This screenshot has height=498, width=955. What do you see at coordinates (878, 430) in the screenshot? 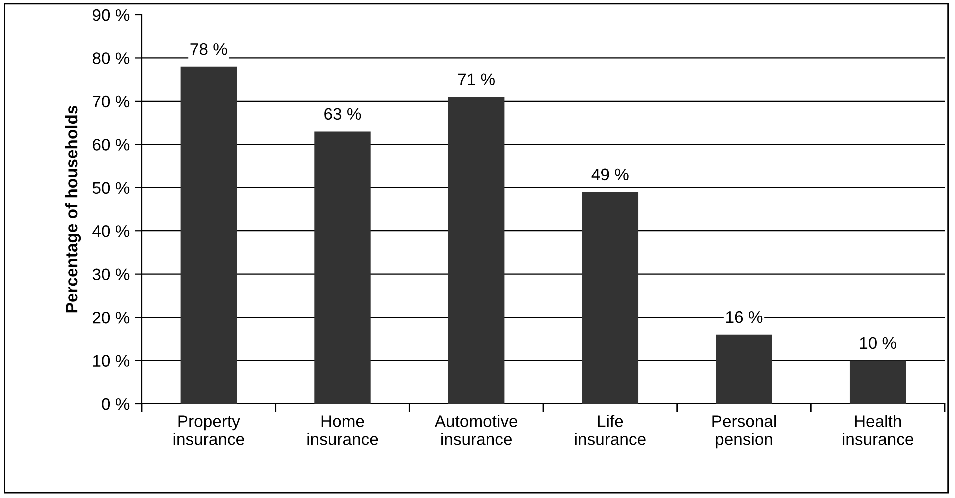
I see `x-tick-label: Health insurance` at bounding box center [878, 430].